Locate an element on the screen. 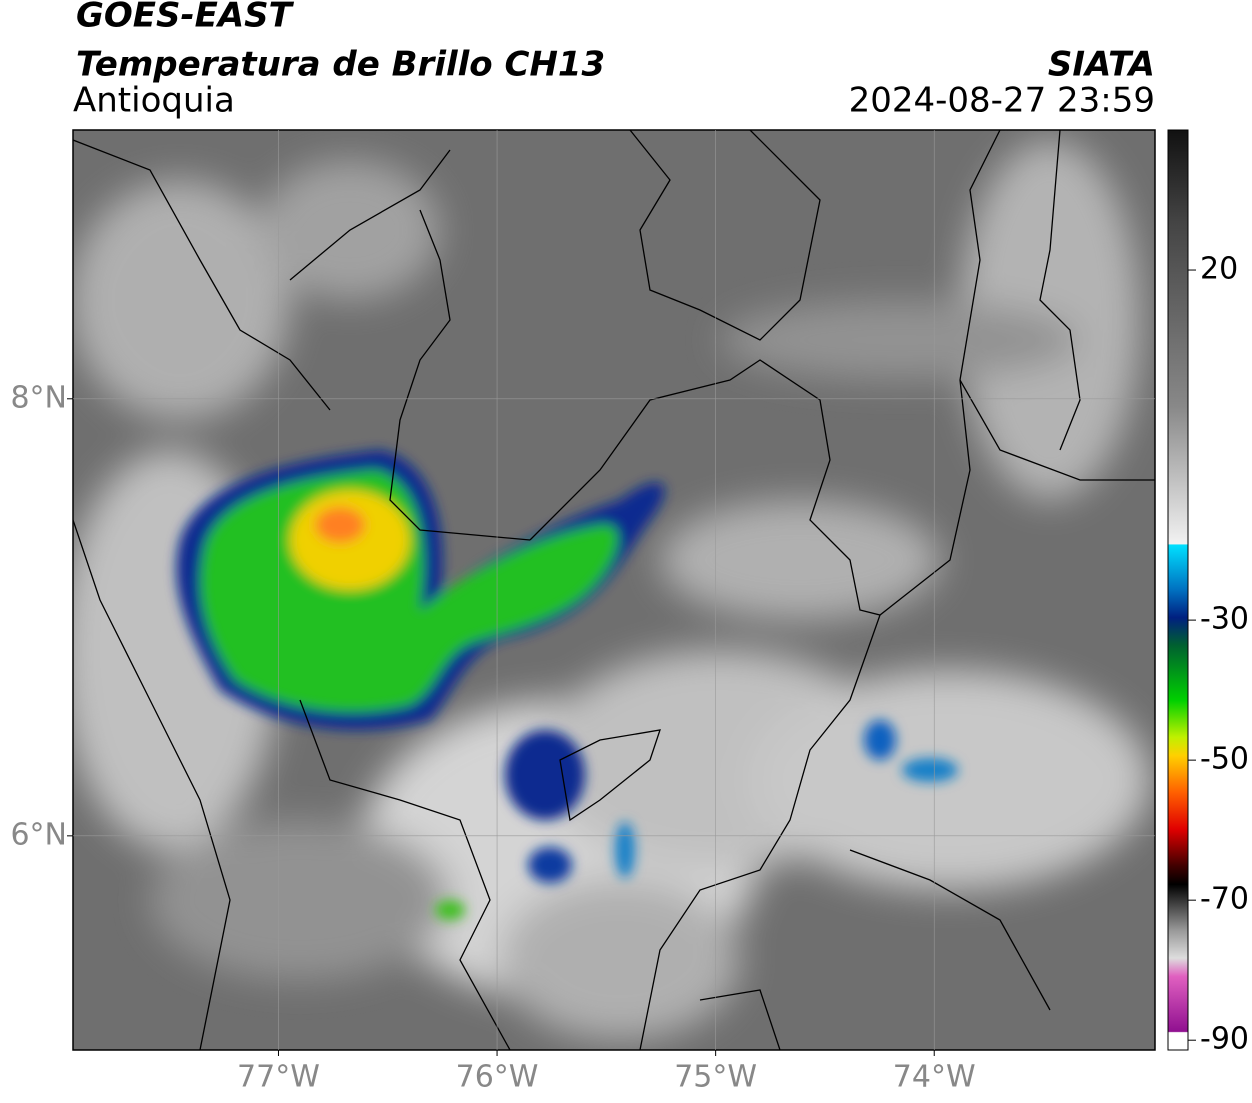  x-tick-label: 77°W is located at coordinates (278, 1077).